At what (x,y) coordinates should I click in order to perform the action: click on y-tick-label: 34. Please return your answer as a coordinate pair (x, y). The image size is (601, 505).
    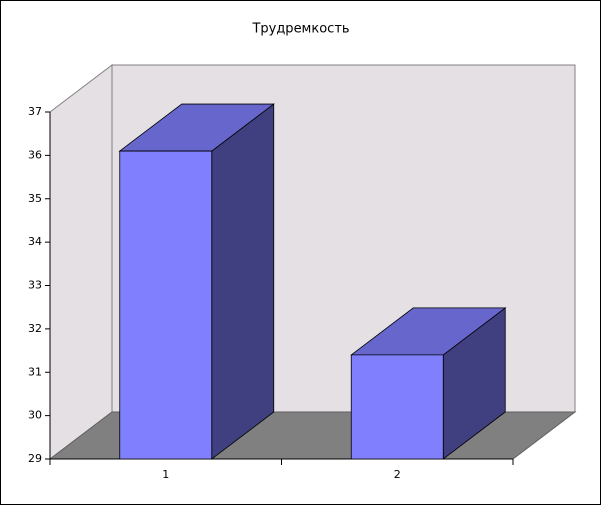
    Looking at the image, I should click on (35, 241).